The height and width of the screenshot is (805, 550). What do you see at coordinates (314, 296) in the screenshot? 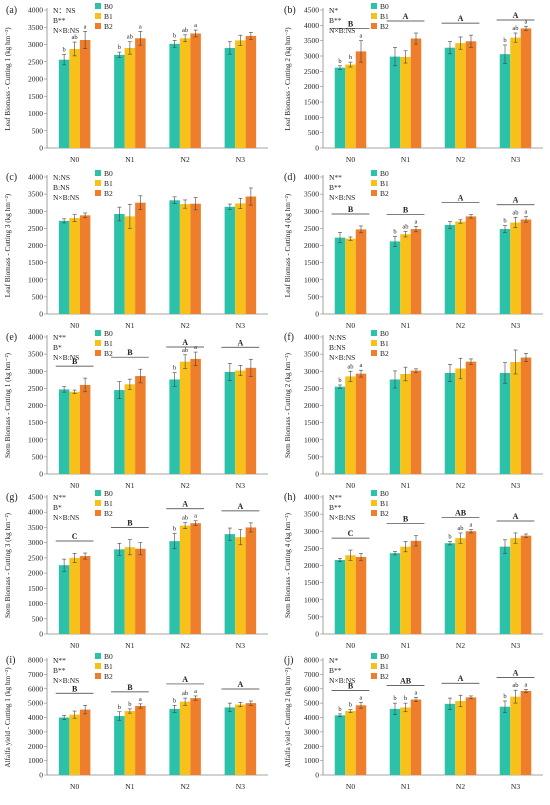
I see `y-tick-label: 500` at bounding box center [314, 296].